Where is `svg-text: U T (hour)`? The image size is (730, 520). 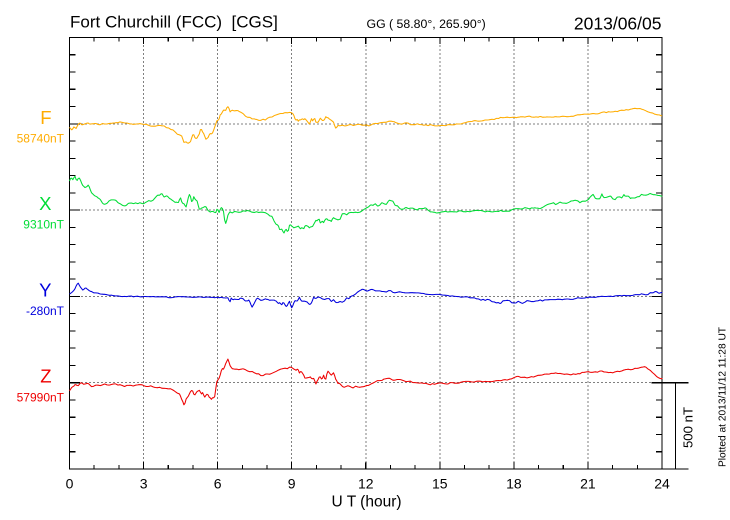 svg-text: U T (hour) is located at coordinates (366, 502).